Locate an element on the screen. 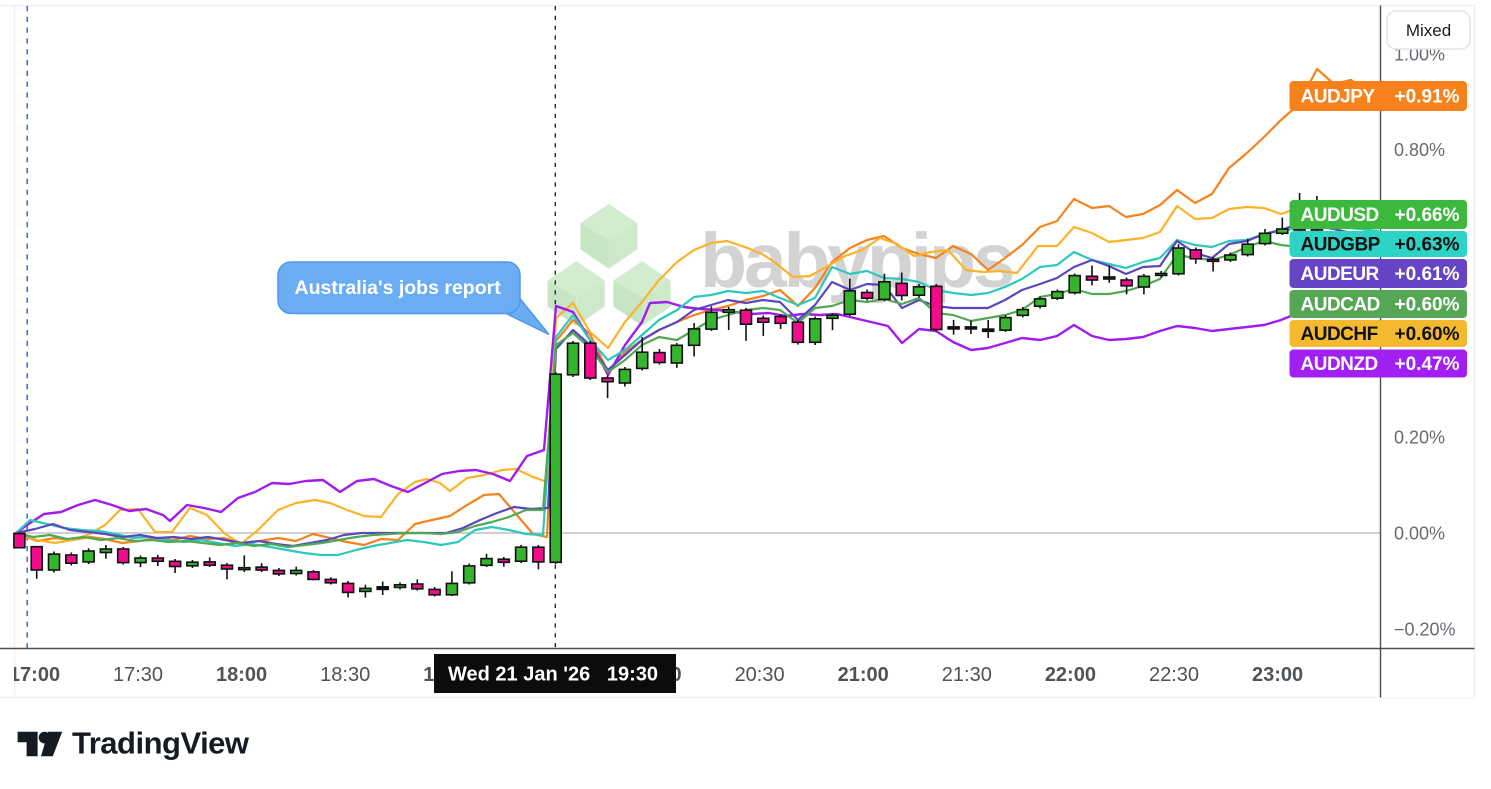 The height and width of the screenshot is (789, 1491). svg-text: Mixed is located at coordinates (1428, 30).